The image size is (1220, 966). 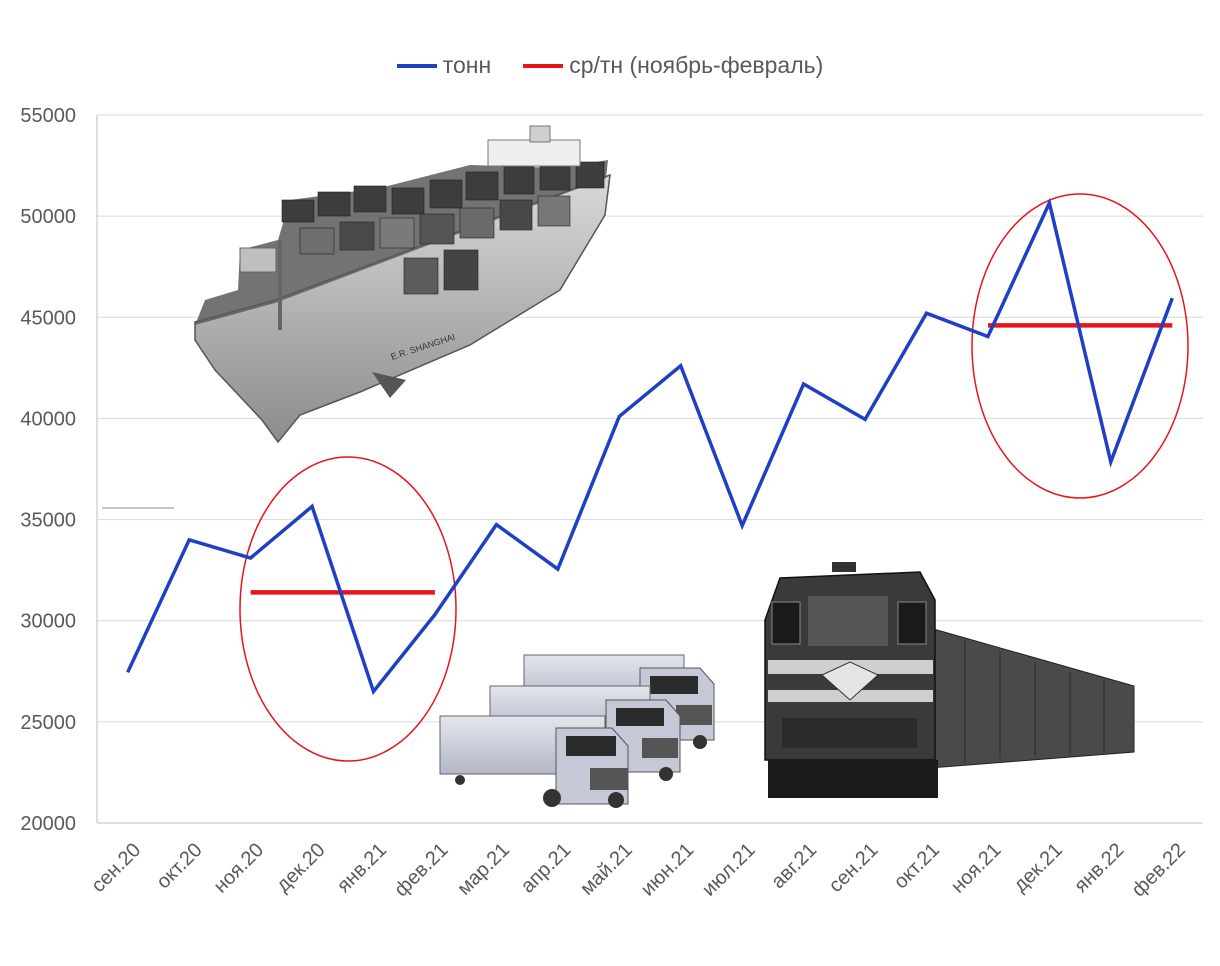 What do you see at coordinates (362, 868) in the screenshot?
I see `x-tick-label: янв.21` at bounding box center [362, 868].